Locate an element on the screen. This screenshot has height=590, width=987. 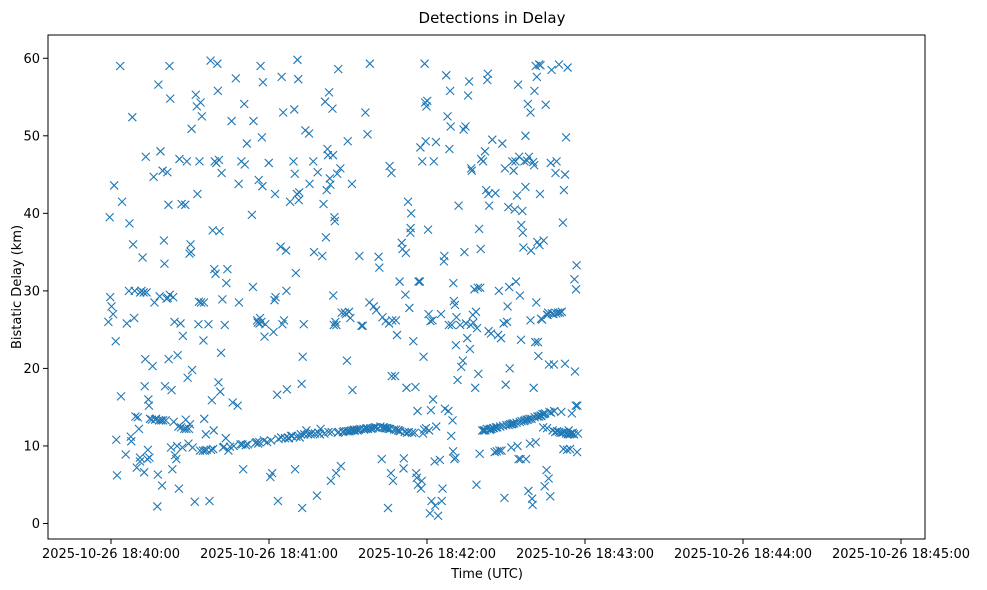
y-tick-label: 0 is located at coordinates (36, 524).